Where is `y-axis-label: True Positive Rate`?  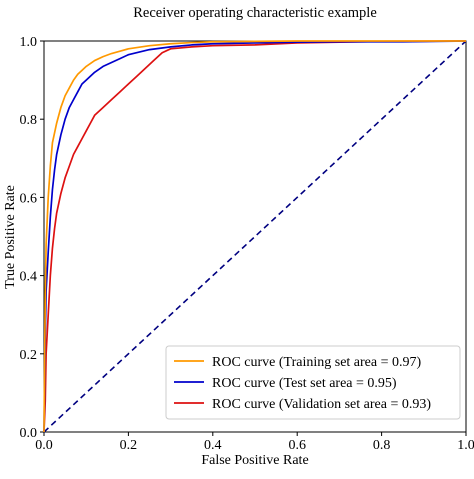 y-axis-label: True Positive Rate is located at coordinates (10, 237).